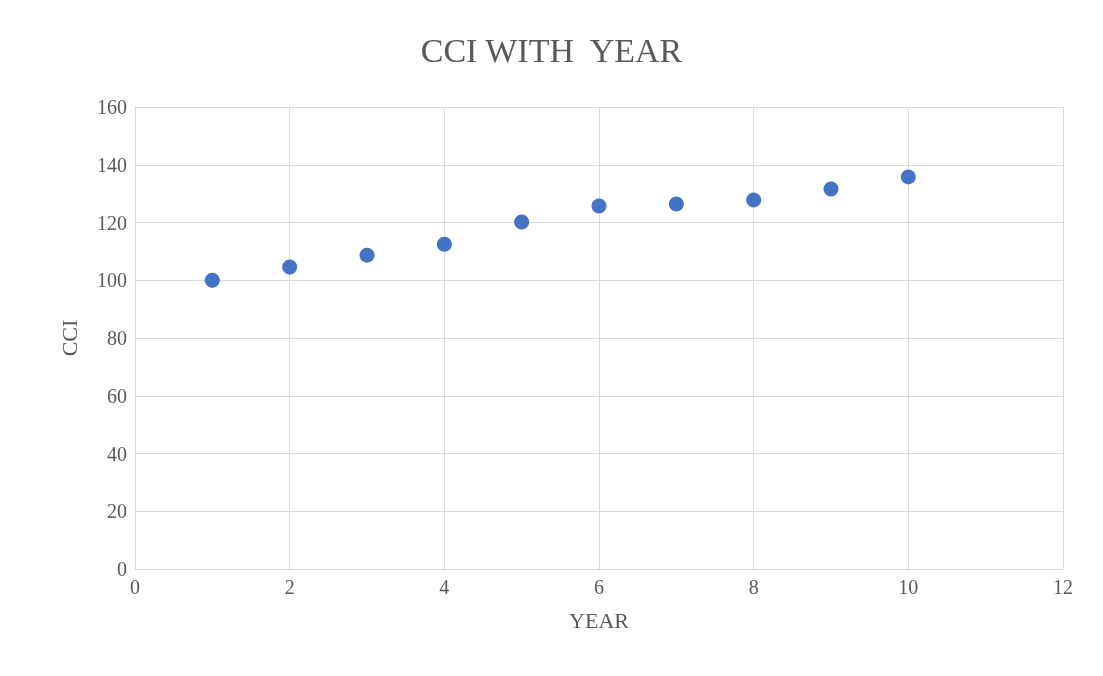 The height and width of the screenshot is (676, 1103). Describe the element at coordinates (112, 222) in the screenshot. I see `y-tick-label: 120` at that location.